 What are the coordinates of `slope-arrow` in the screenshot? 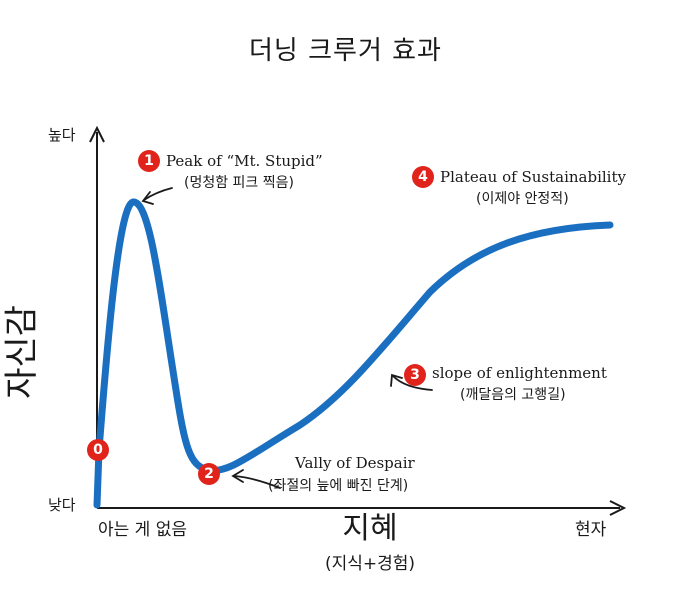 It's located at (411, 382).